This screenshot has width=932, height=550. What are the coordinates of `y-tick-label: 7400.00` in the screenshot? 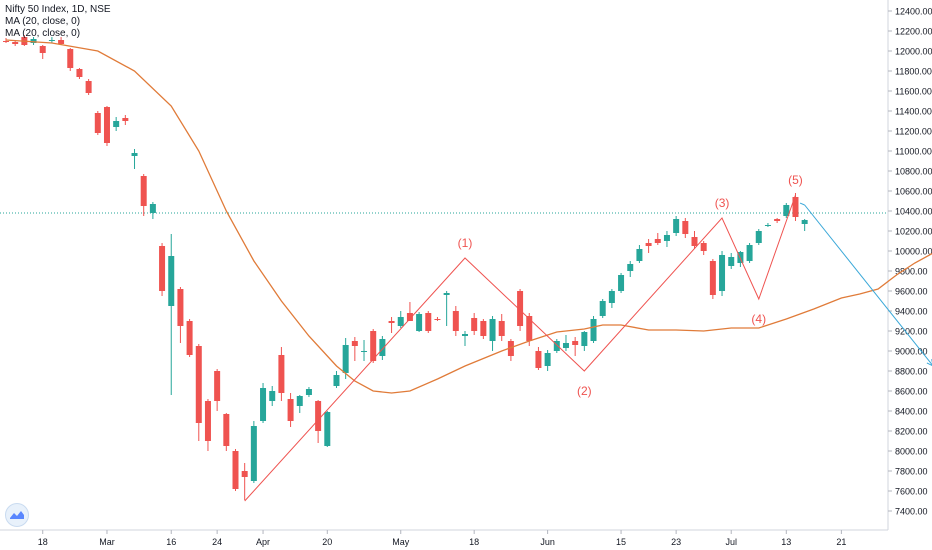 It's located at (911, 512).